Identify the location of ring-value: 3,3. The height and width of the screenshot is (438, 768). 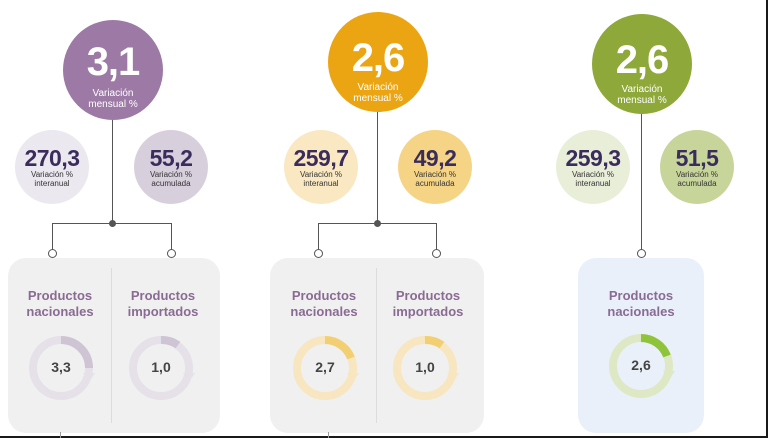
(61, 367).